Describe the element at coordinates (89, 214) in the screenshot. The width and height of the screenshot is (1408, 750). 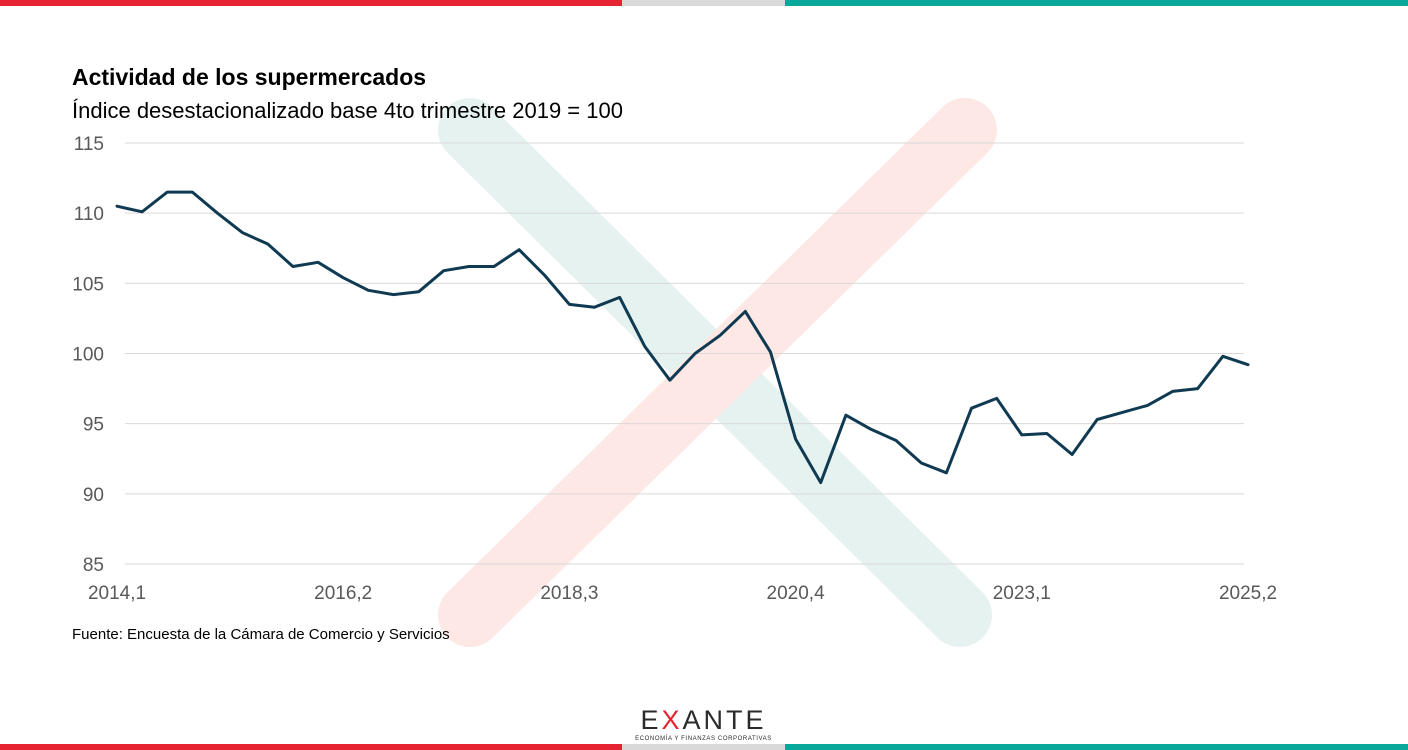
I see `y-tick-label: 110` at that location.